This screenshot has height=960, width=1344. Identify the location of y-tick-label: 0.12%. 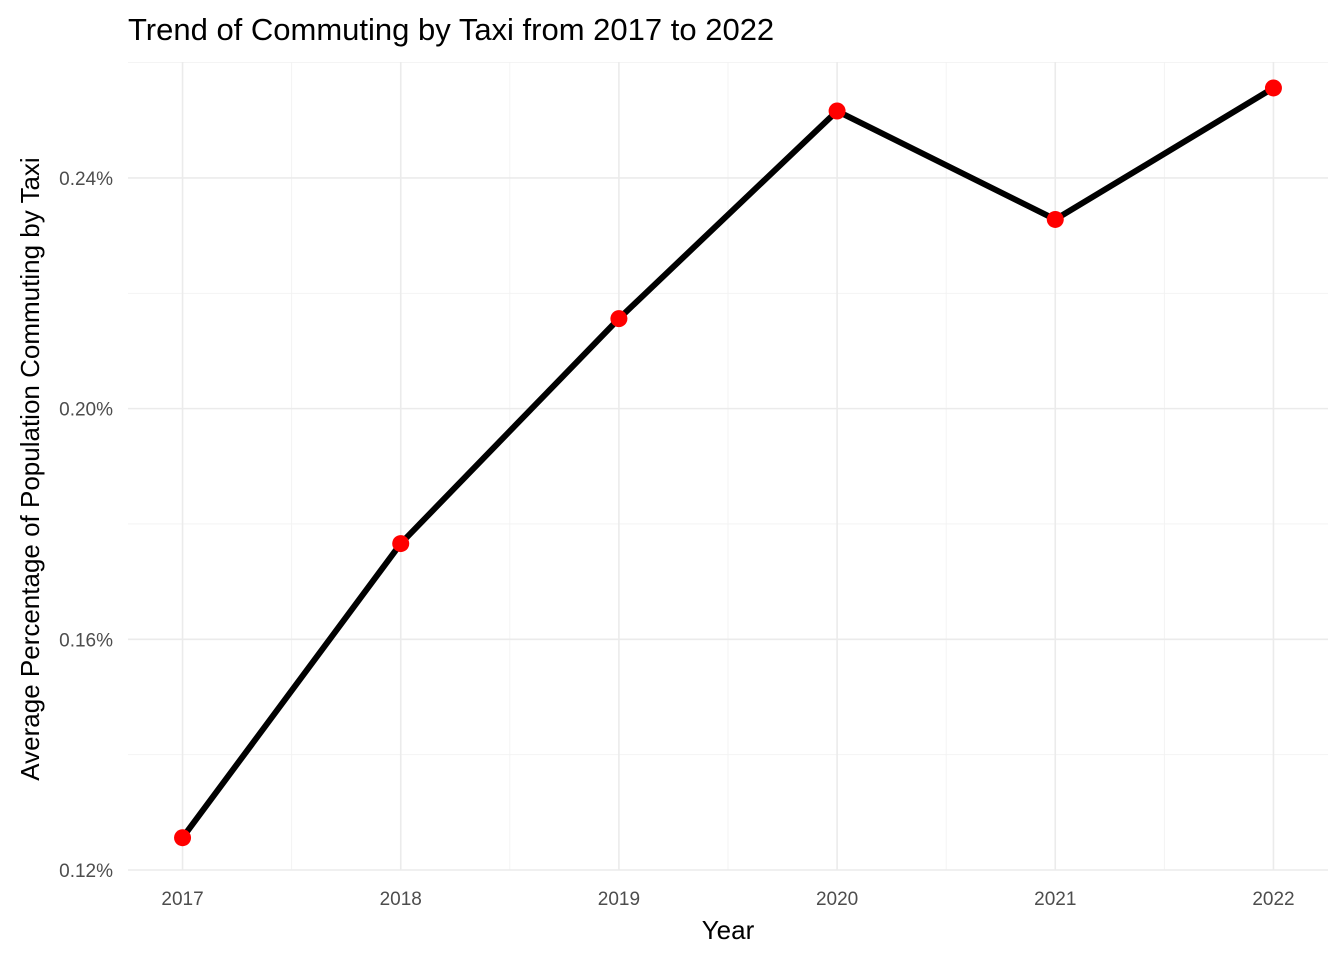
(86, 871).